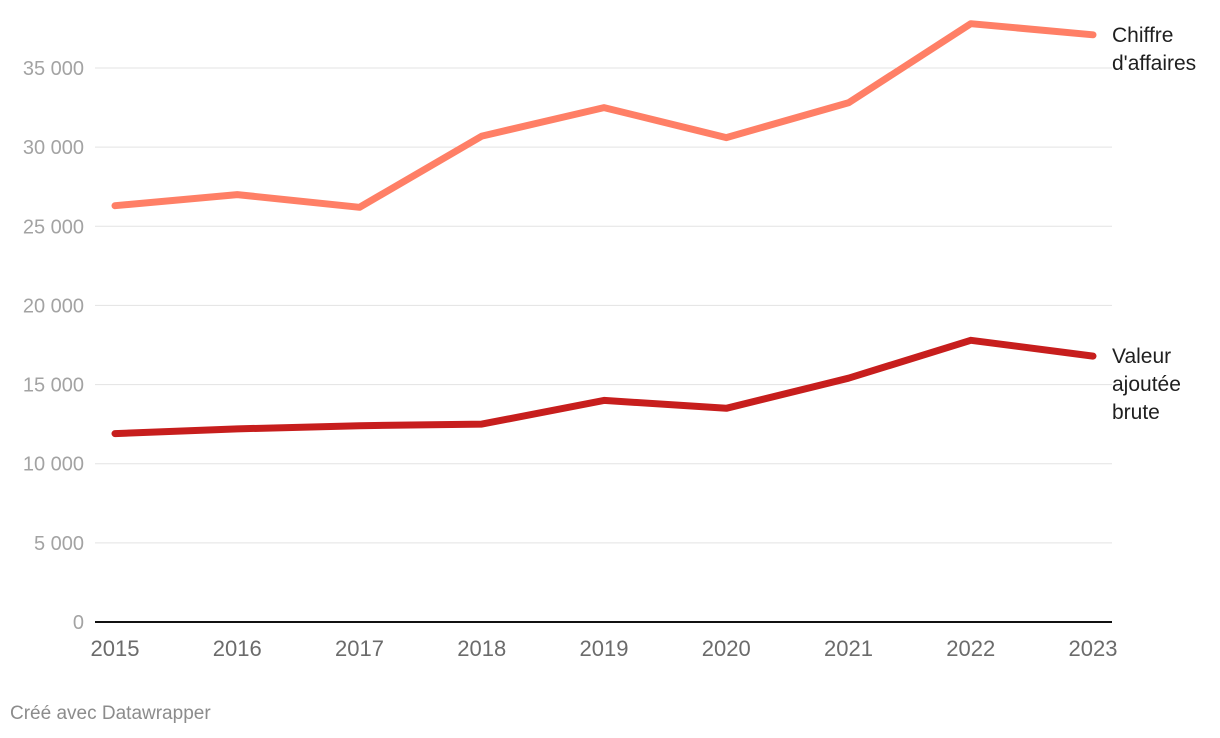 This screenshot has height=738, width=1220. What do you see at coordinates (1136, 412) in the screenshot?
I see `series-label-line: brute` at bounding box center [1136, 412].